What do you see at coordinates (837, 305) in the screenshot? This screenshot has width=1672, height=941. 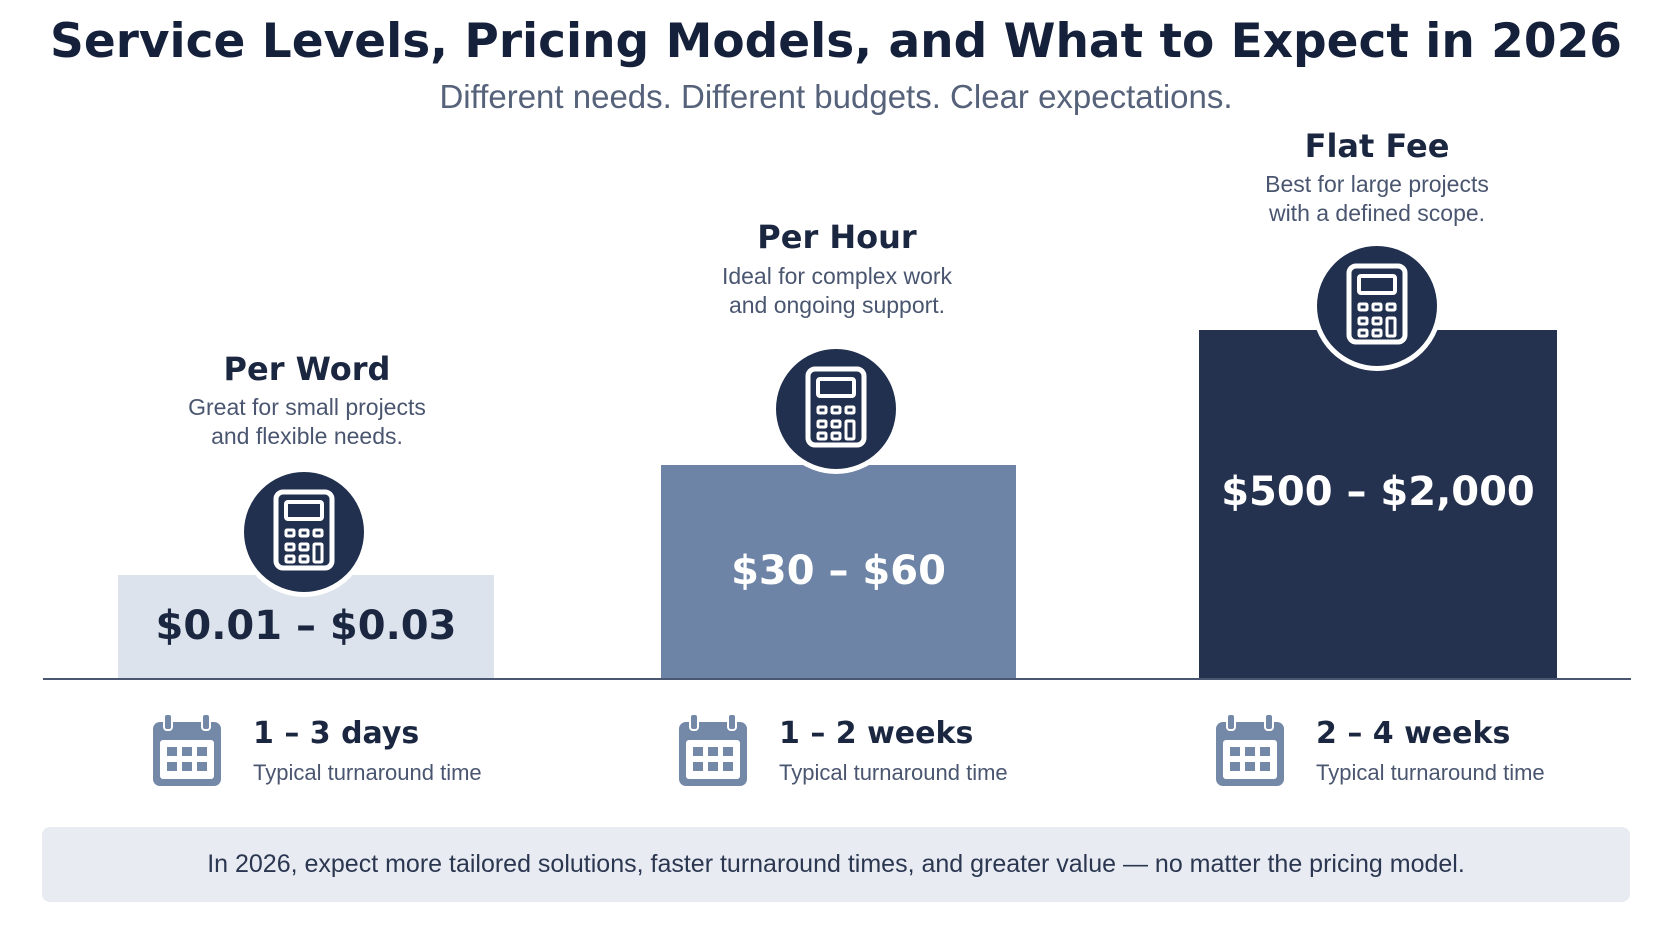 I see `description-line: and ongoing support.` at bounding box center [837, 305].